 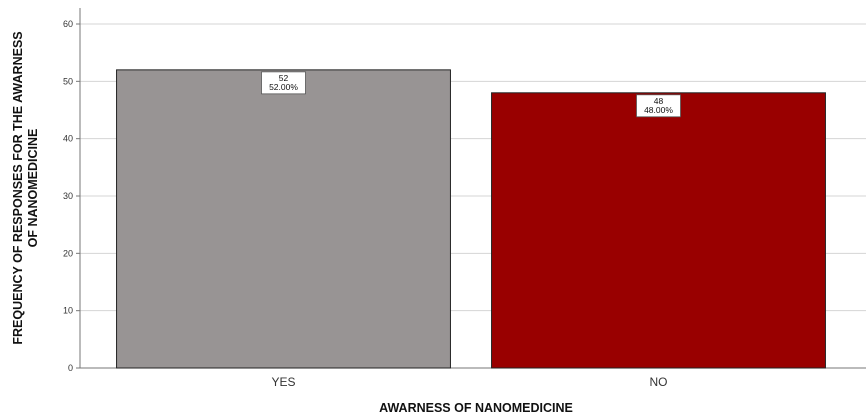 What do you see at coordinates (283, 87) in the screenshot?
I see `data-label-percent: 52.00%` at bounding box center [283, 87].